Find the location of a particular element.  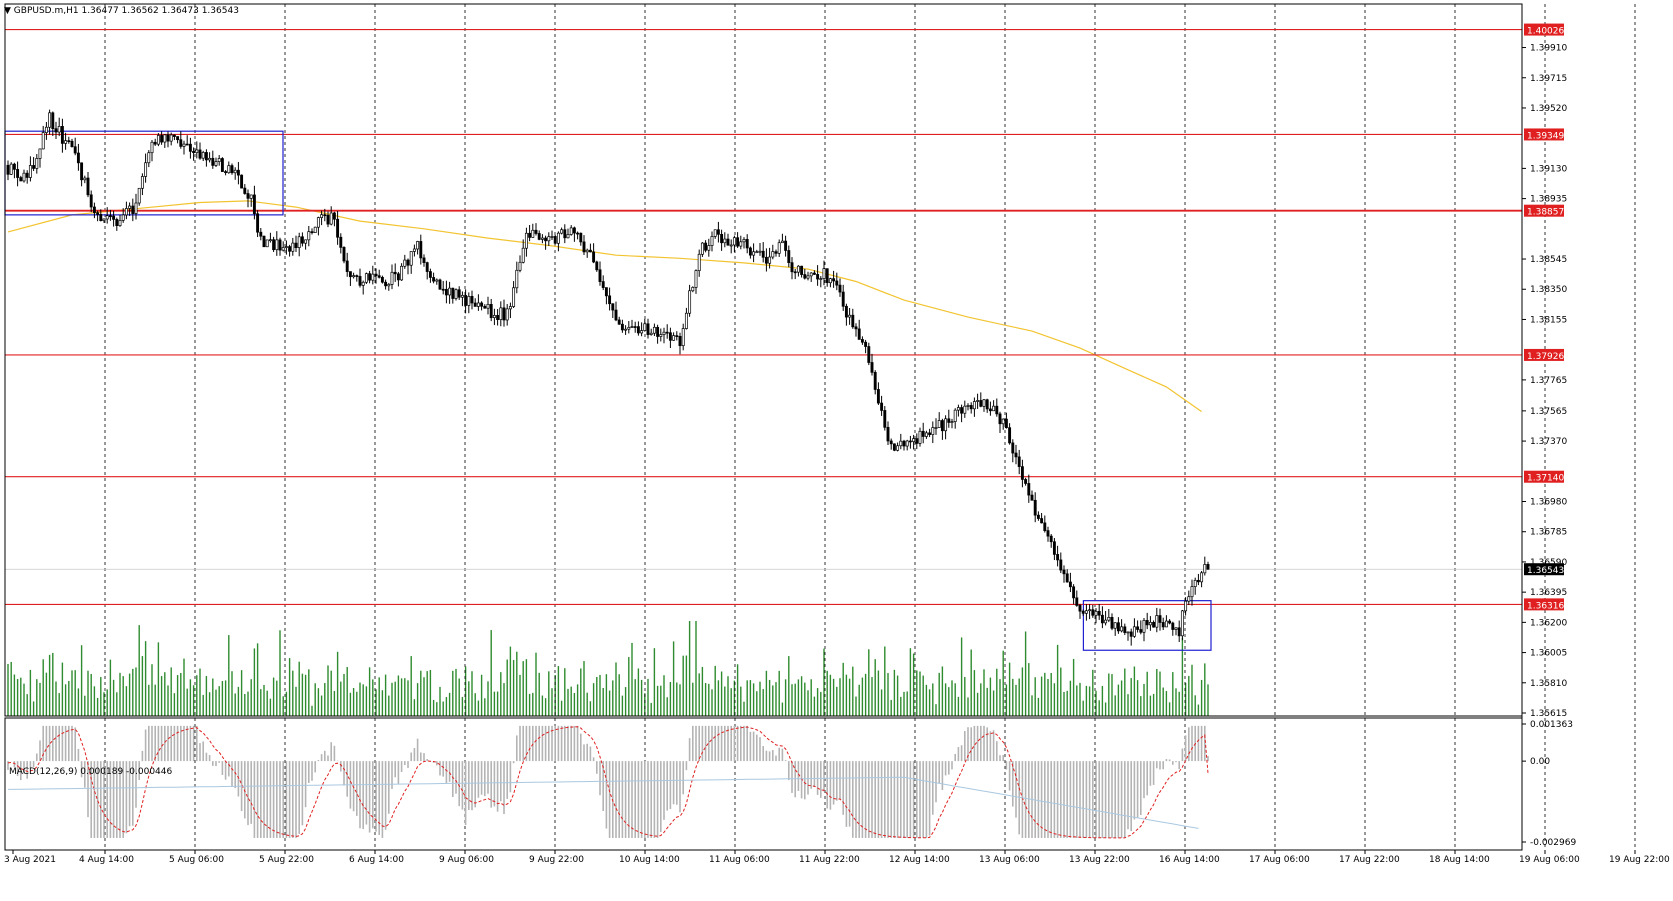

current-price-label-bg is located at coordinates (1544, 569).